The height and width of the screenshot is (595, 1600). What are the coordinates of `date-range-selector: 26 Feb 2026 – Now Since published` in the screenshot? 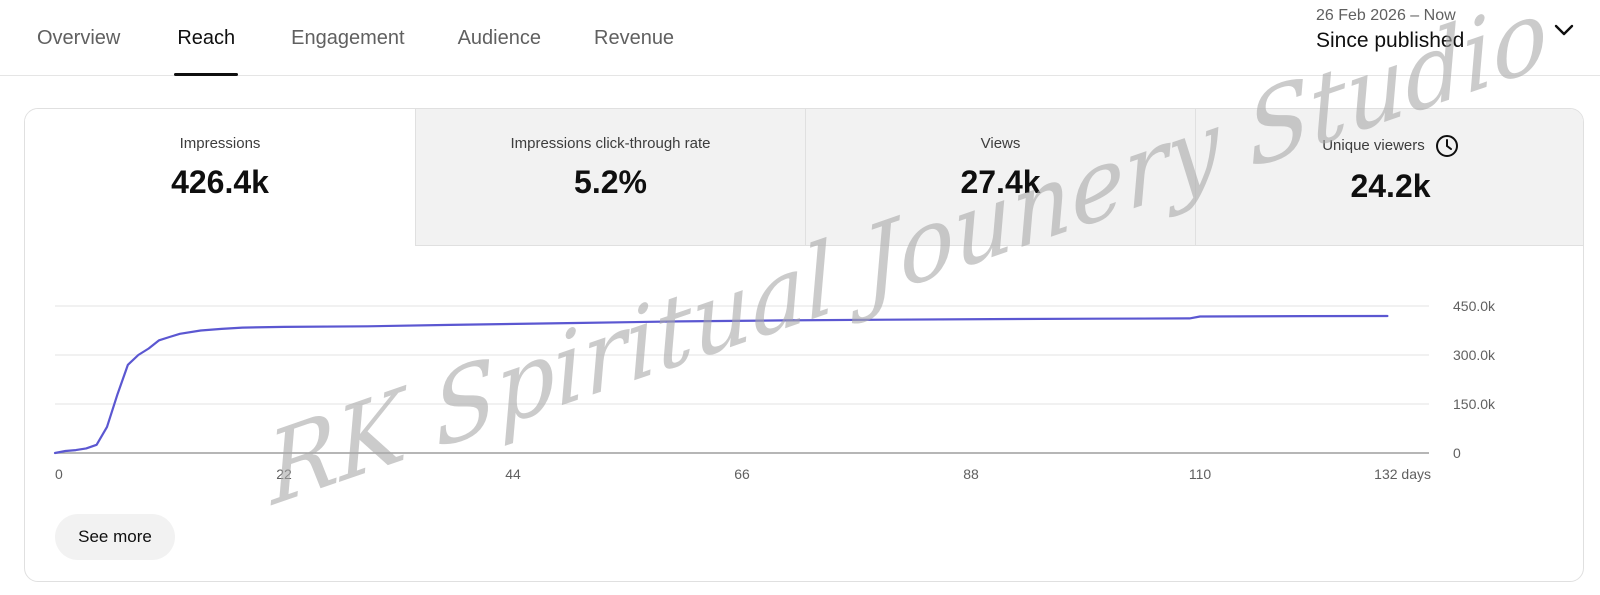 It's located at (1390, 31).